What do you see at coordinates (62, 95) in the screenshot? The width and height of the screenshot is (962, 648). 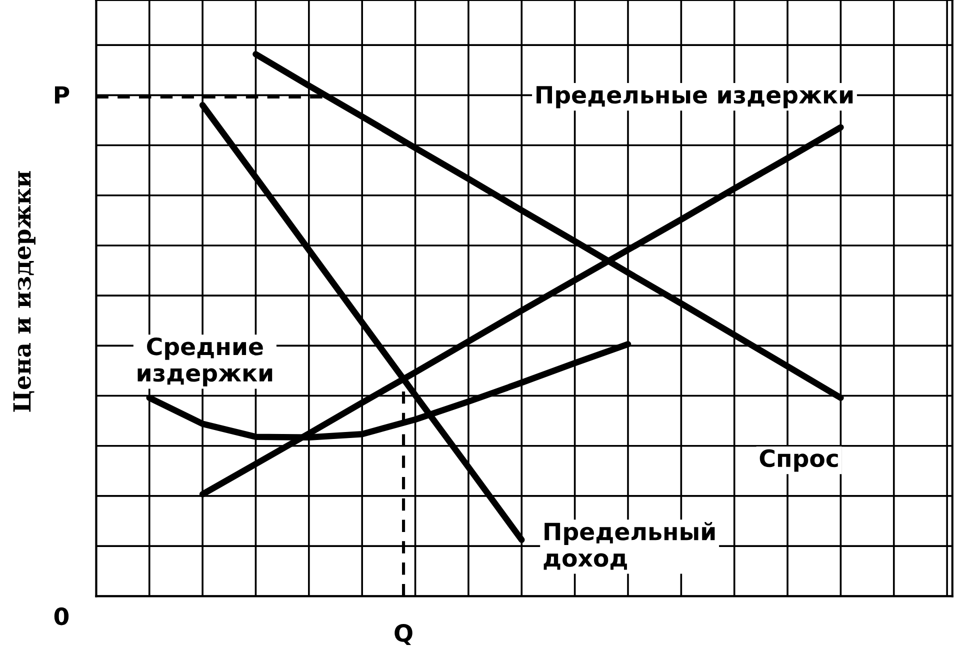 I see `ref-line-label: P` at bounding box center [62, 95].